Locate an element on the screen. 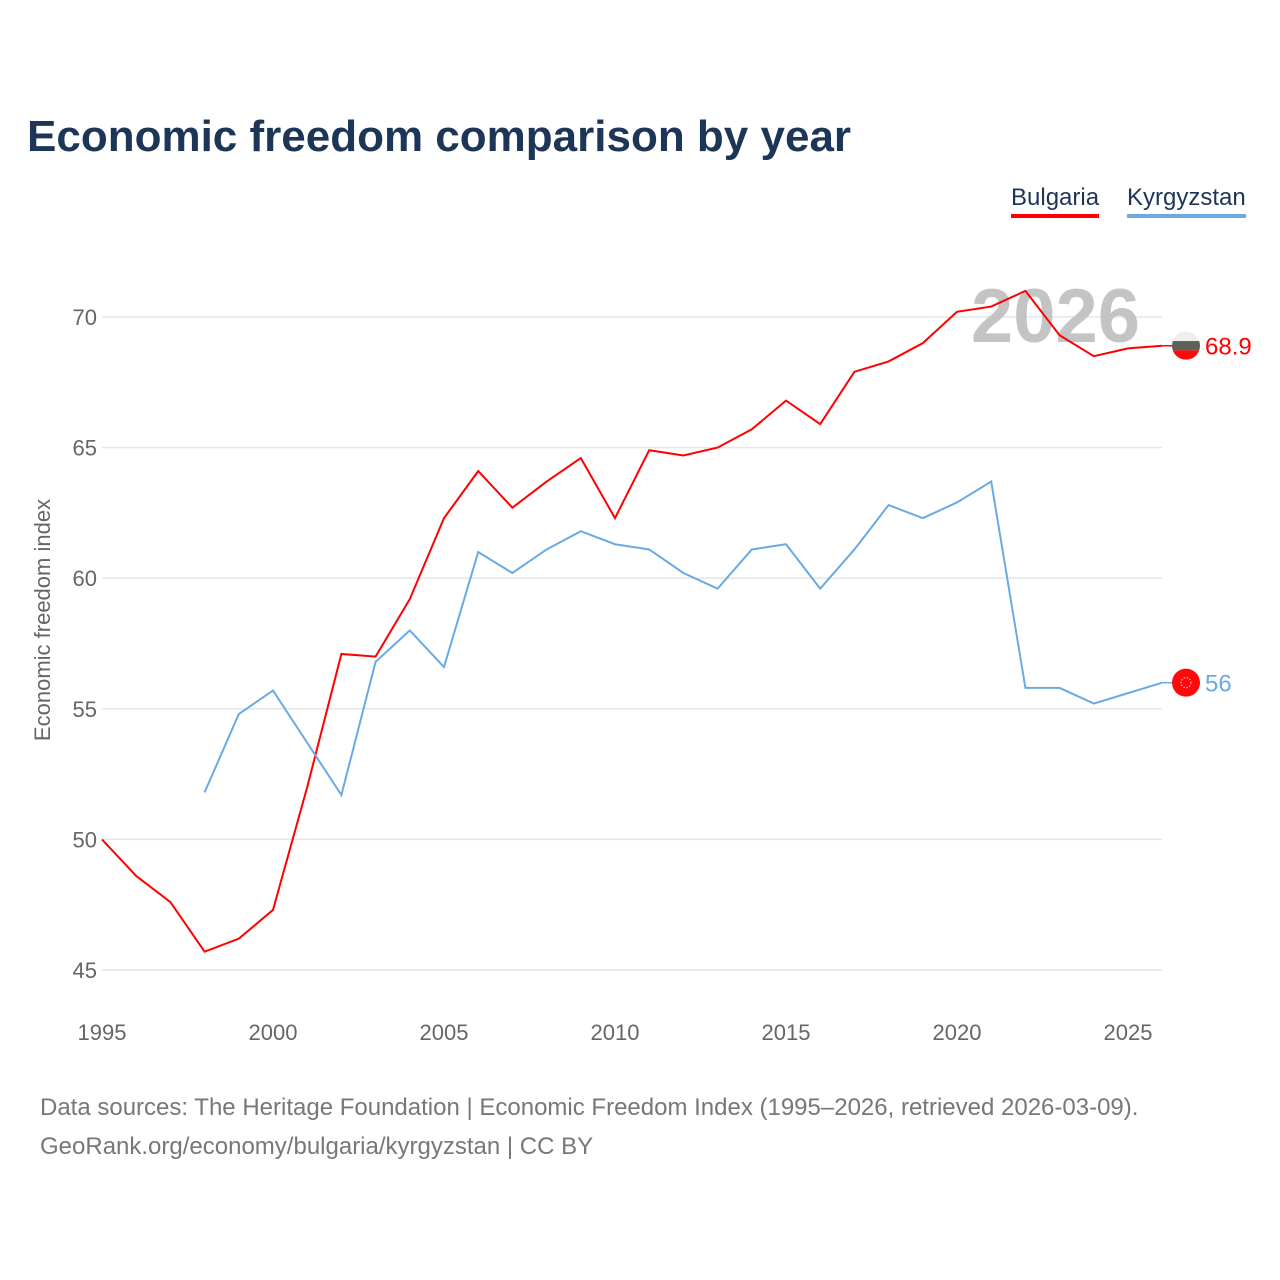  y-tick-label: 70 is located at coordinates (85, 317).